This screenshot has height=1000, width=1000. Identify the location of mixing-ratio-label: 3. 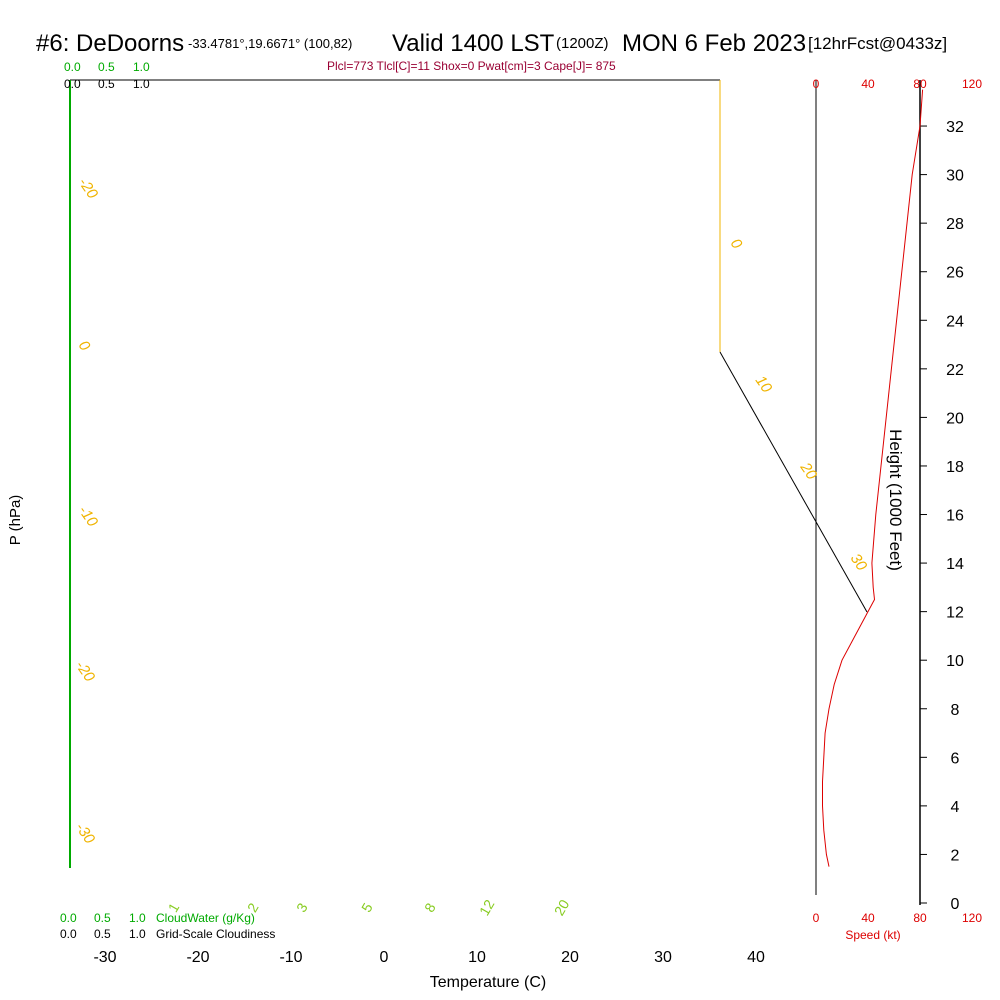
(302, 907).